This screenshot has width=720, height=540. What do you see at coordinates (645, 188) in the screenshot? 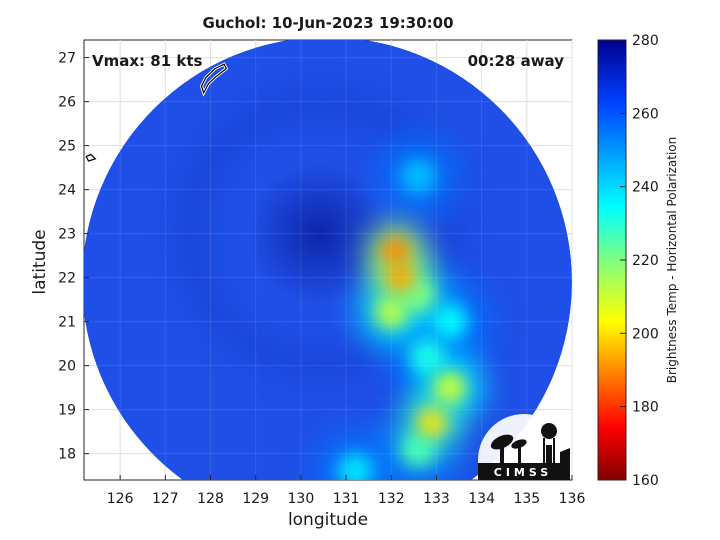
I see `cb-tick-label-4: 240` at bounding box center [645, 188].